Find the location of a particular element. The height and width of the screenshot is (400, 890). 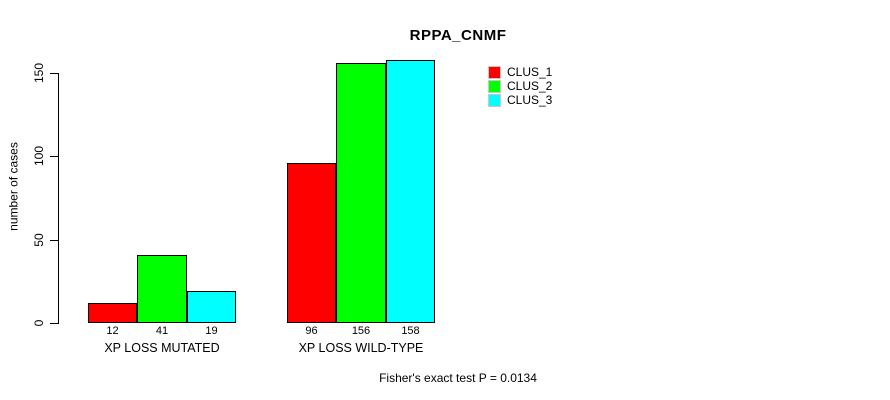

x-group-label: XP LOSS MUTATED is located at coordinates (162, 348).